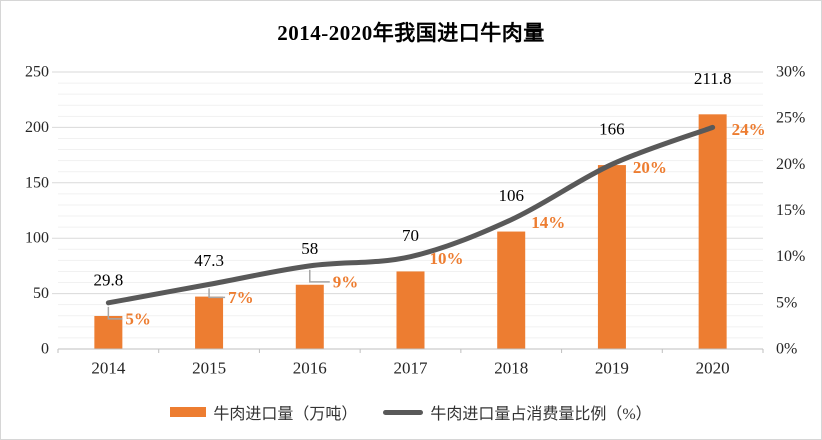 This screenshot has width=822, height=440. Describe the element at coordinates (188, 412) in the screenshot. I see `bar-series-swatch-icon` at that location.